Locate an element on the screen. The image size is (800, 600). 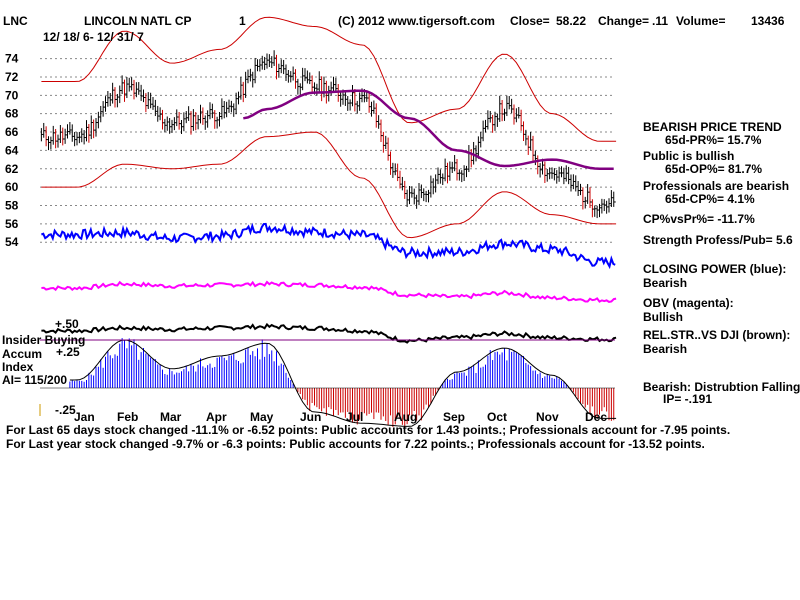
volume-label: Volume= is located at coordinates (701, 21).